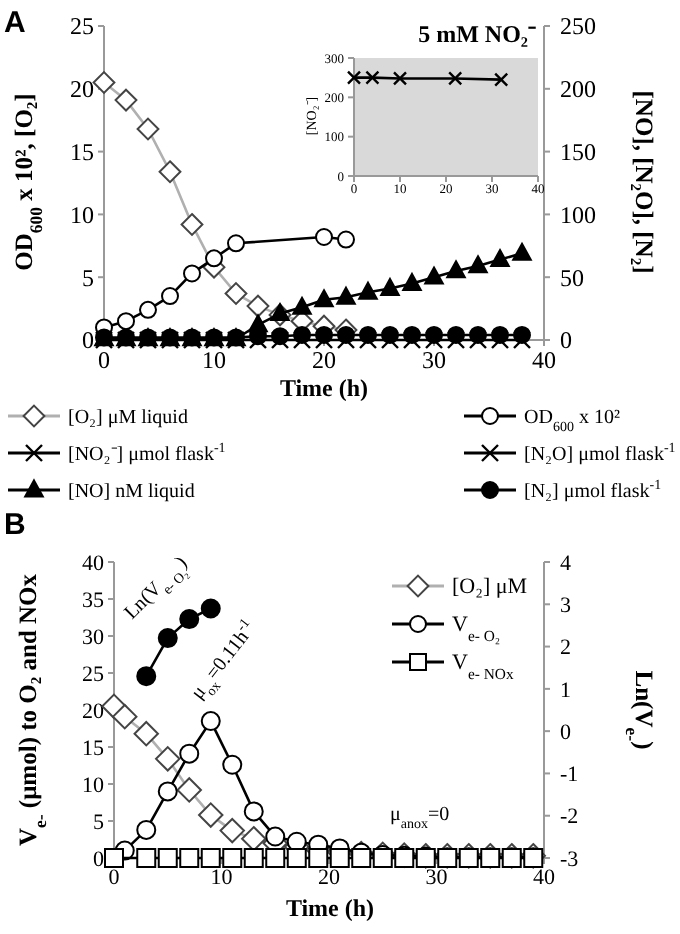 This screenshot has width=680, height=934. Describe the element at coordinates (578, 26) in the screenshot. I see `y2-tick-label: 250` at that location.